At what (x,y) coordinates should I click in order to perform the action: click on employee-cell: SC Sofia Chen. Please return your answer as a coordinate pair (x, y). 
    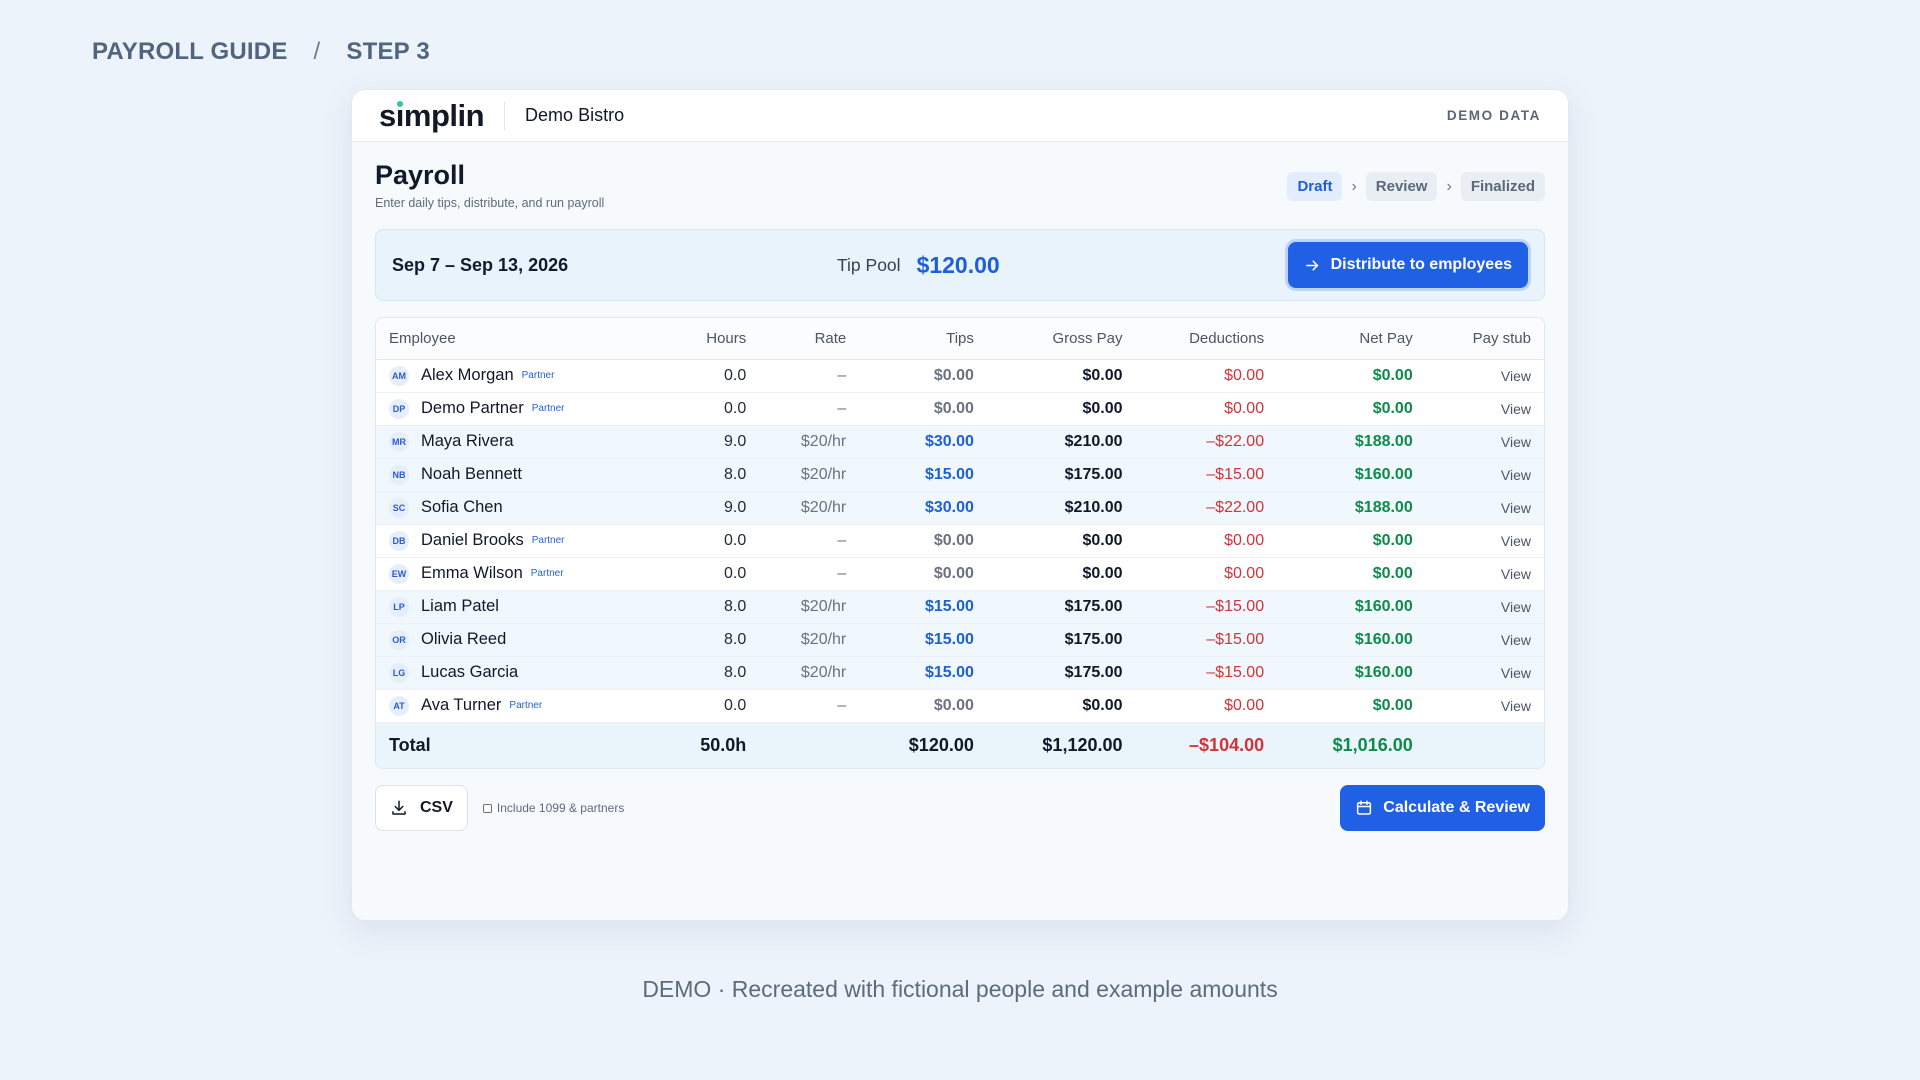
    Looking at the image, I should click on (517, 508).